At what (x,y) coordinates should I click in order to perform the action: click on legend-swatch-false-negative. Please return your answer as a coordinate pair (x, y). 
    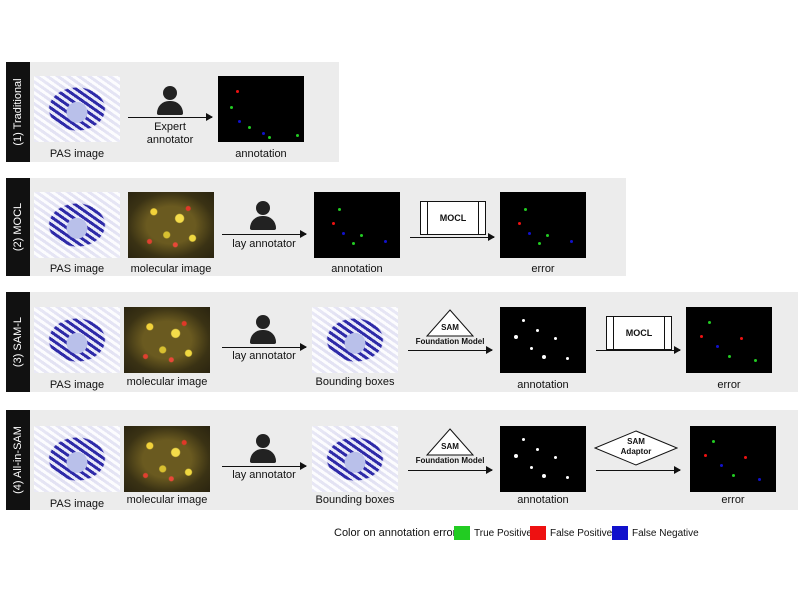
    Looking at the image, I should click on (620, 533).